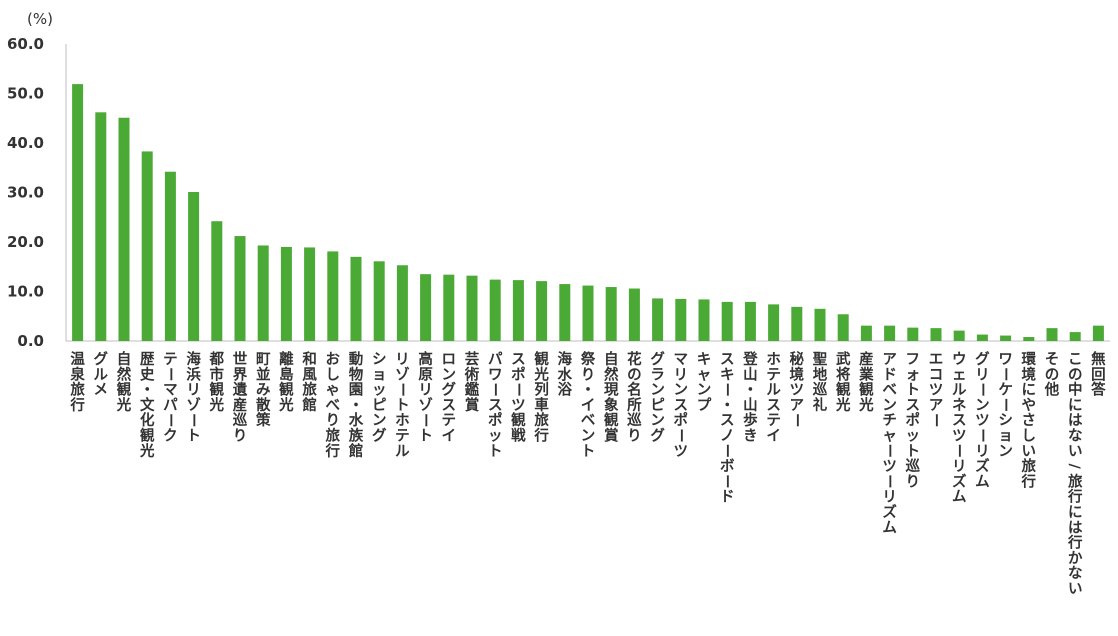 The image size is (1118, 636). What do you see at coordinates (588, 405) in the screenshot?
I see `x-category-label: 祭り・イベント` at bounding box center [588, 405].